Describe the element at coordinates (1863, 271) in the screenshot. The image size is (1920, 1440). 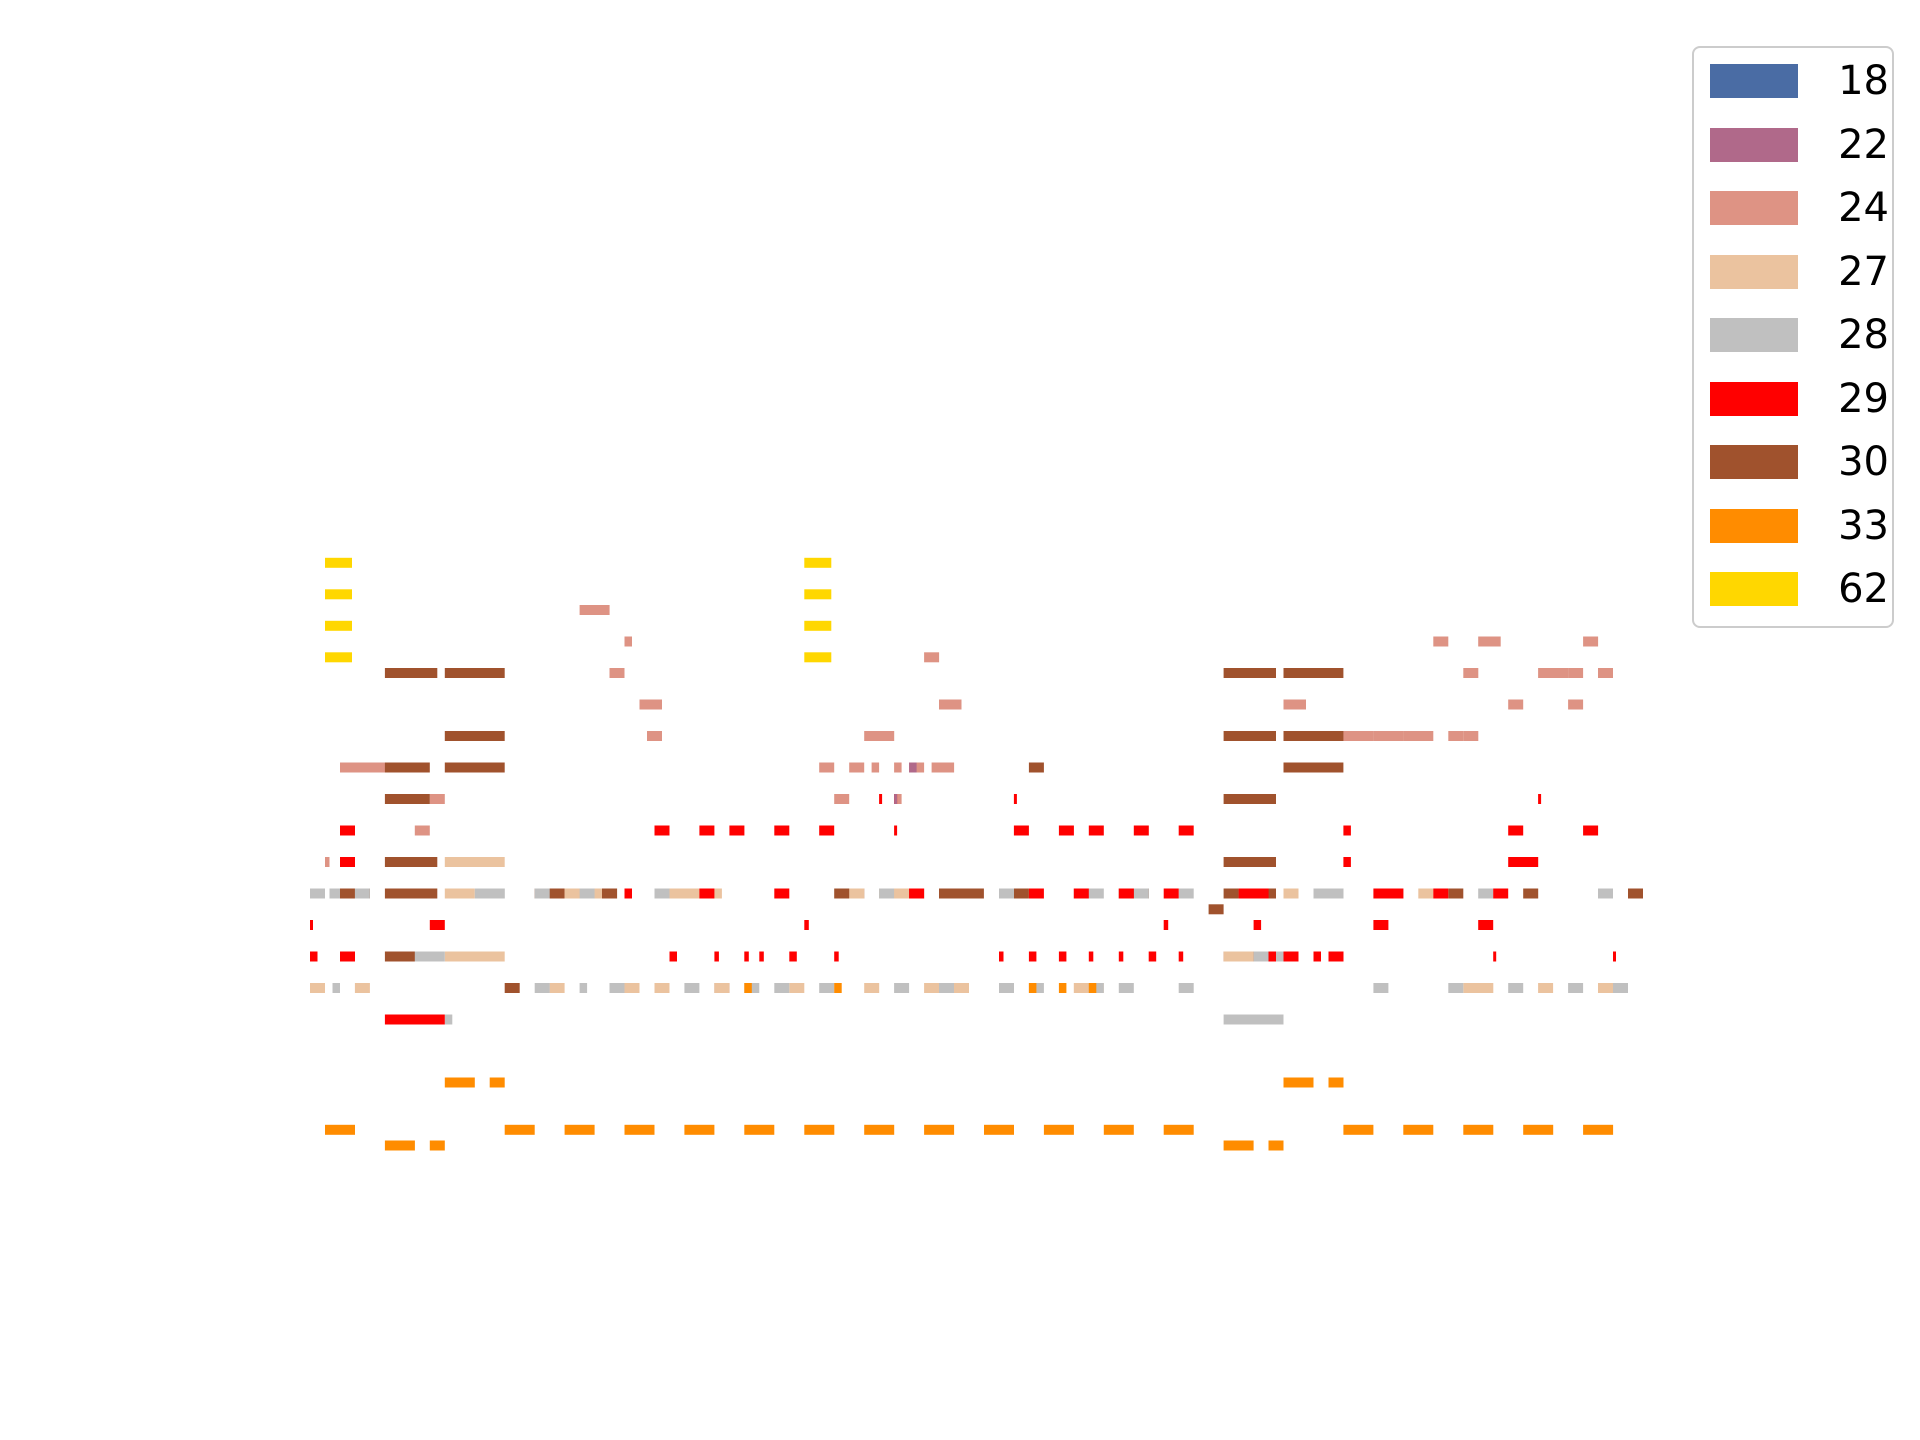
I see `legend-label-27: 27` at that location.